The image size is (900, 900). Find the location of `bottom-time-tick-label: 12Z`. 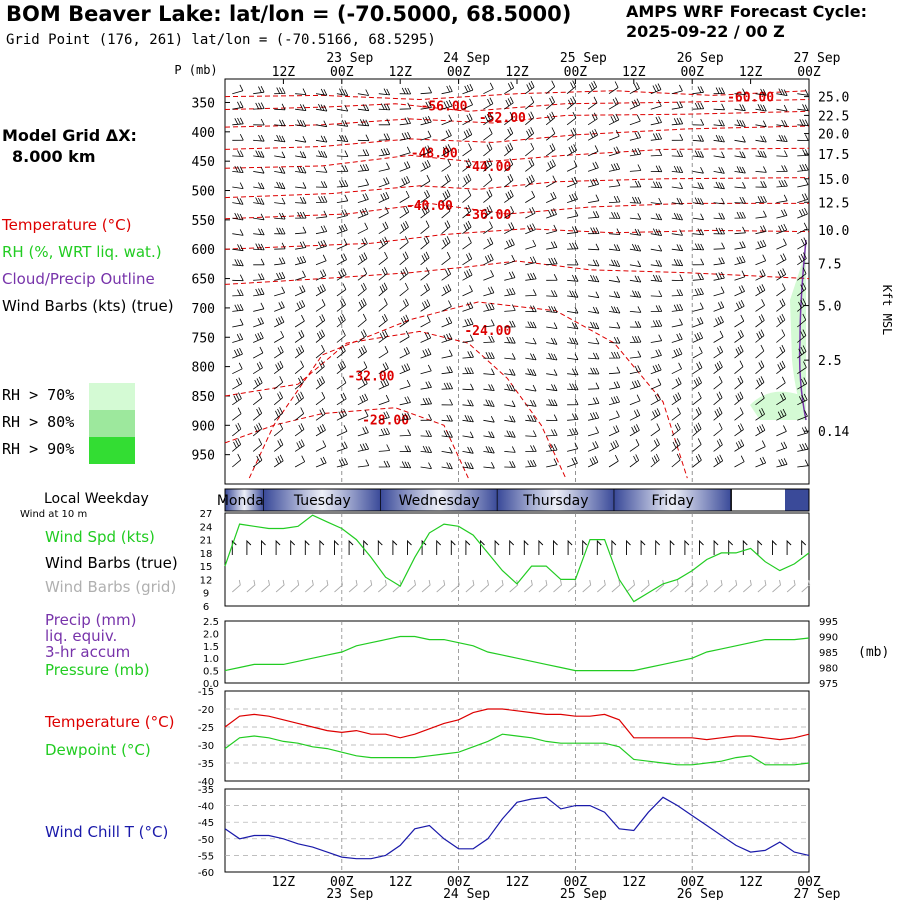

bottom-time-tick-label: 12Z is located at coordinates (517, 882).